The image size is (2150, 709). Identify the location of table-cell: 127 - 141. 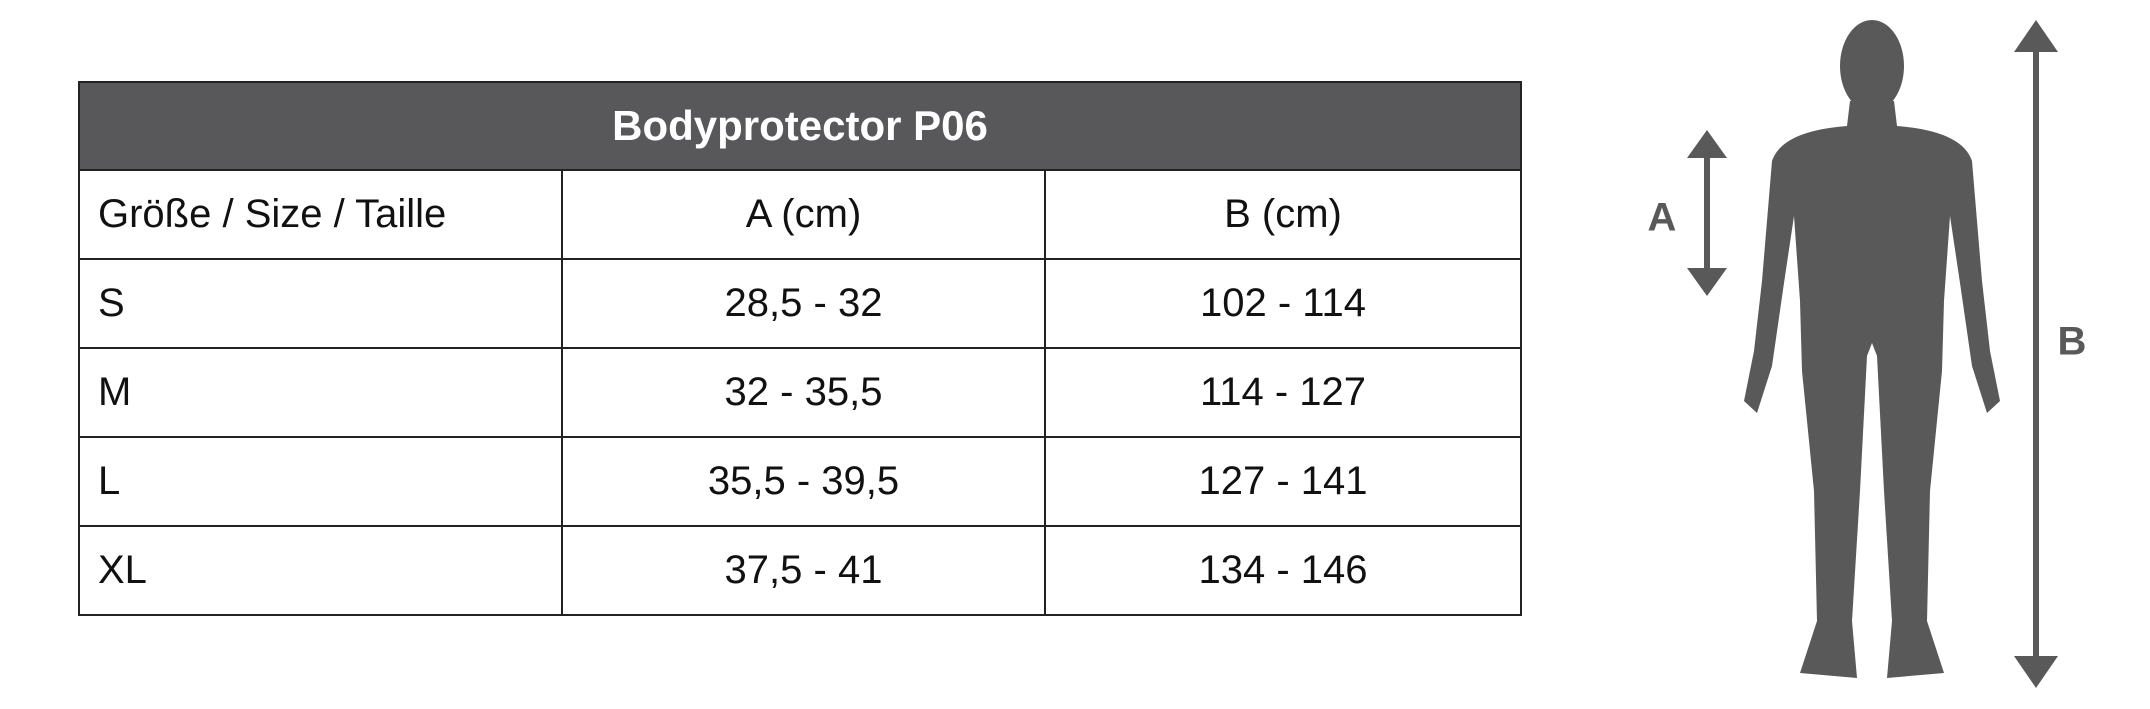
(1283, 481).